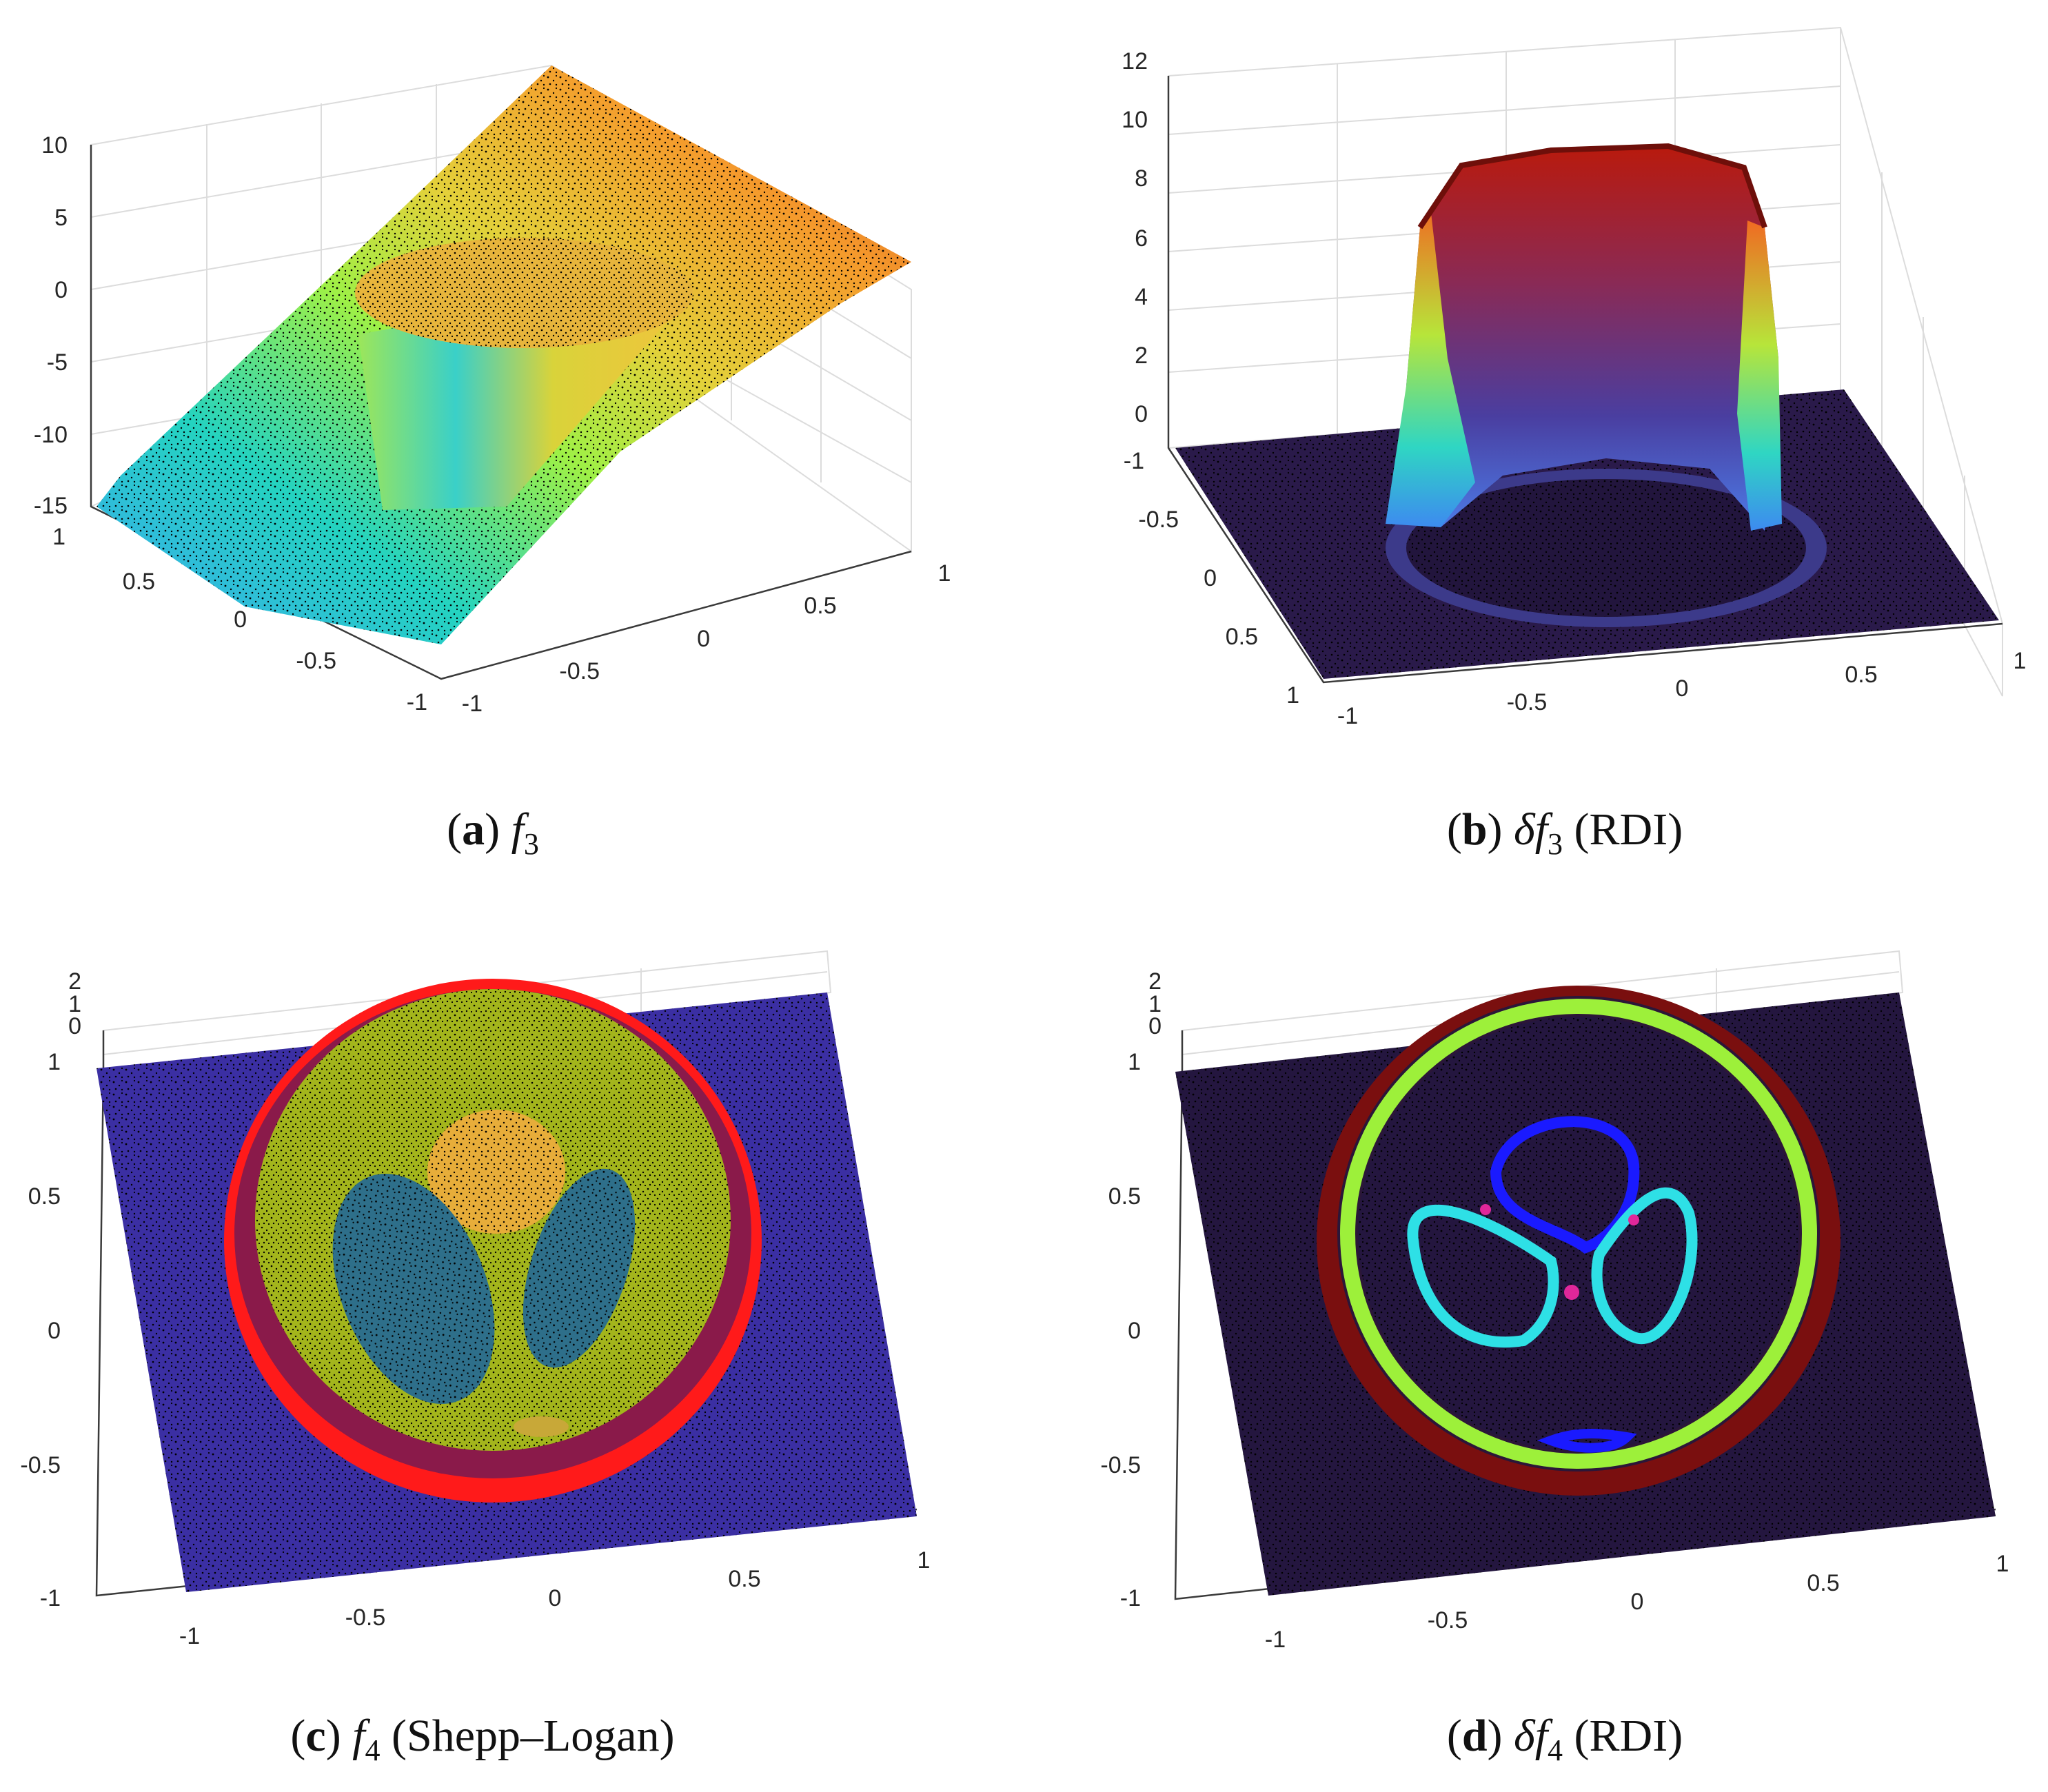  I want to click on panel-a-zticks: 10 5 0 -5 -10 -15, so click(51, 325).